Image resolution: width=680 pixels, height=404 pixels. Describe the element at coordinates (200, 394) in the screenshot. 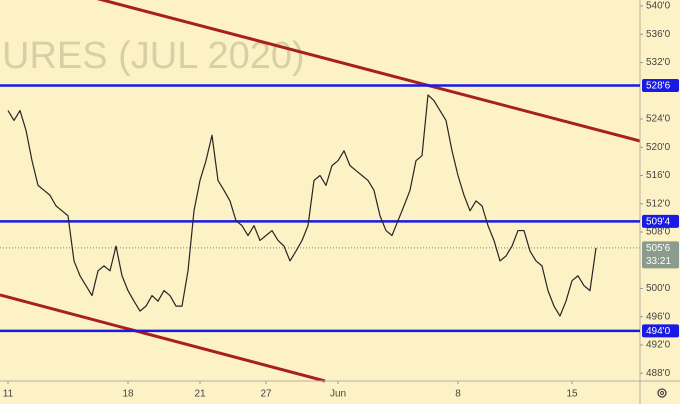

I see `x-tick-label: 21` at that location.